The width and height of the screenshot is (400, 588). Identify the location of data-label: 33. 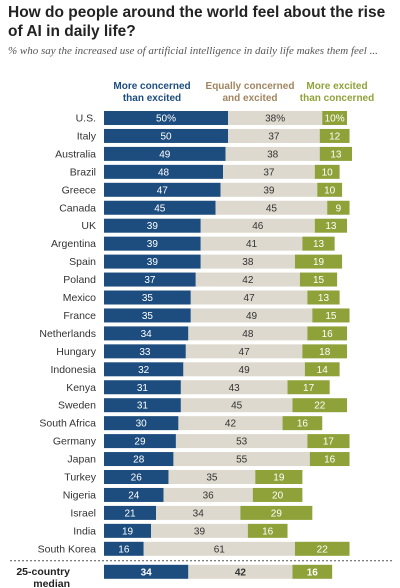
(145, 352).